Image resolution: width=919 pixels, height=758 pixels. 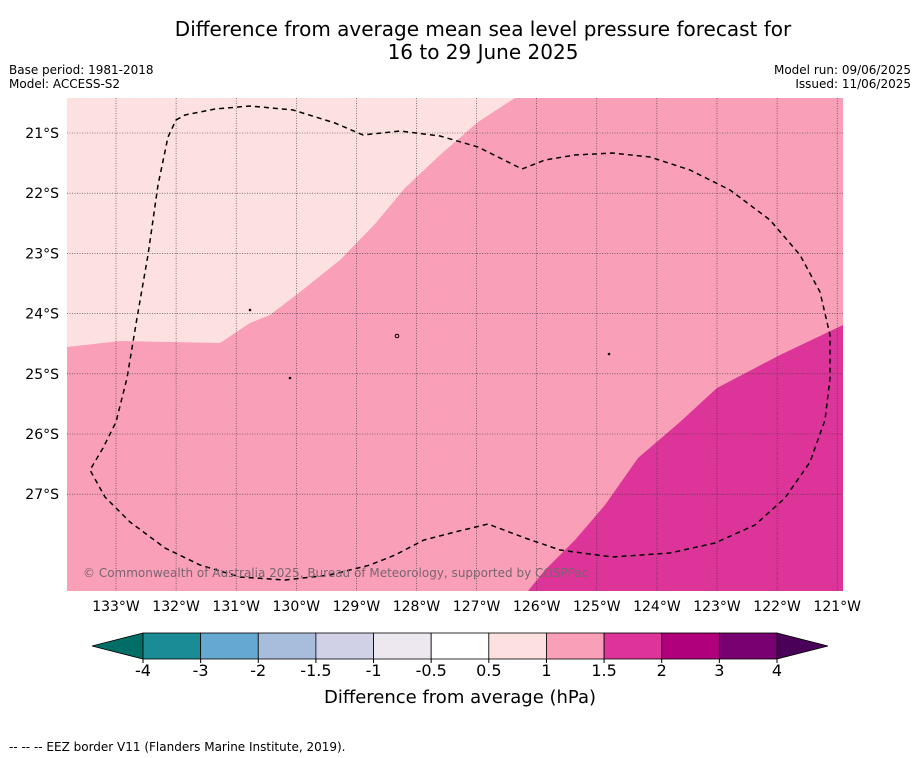 I want to click on lon-tick-label: 133°W, so click(x=116, y=607).